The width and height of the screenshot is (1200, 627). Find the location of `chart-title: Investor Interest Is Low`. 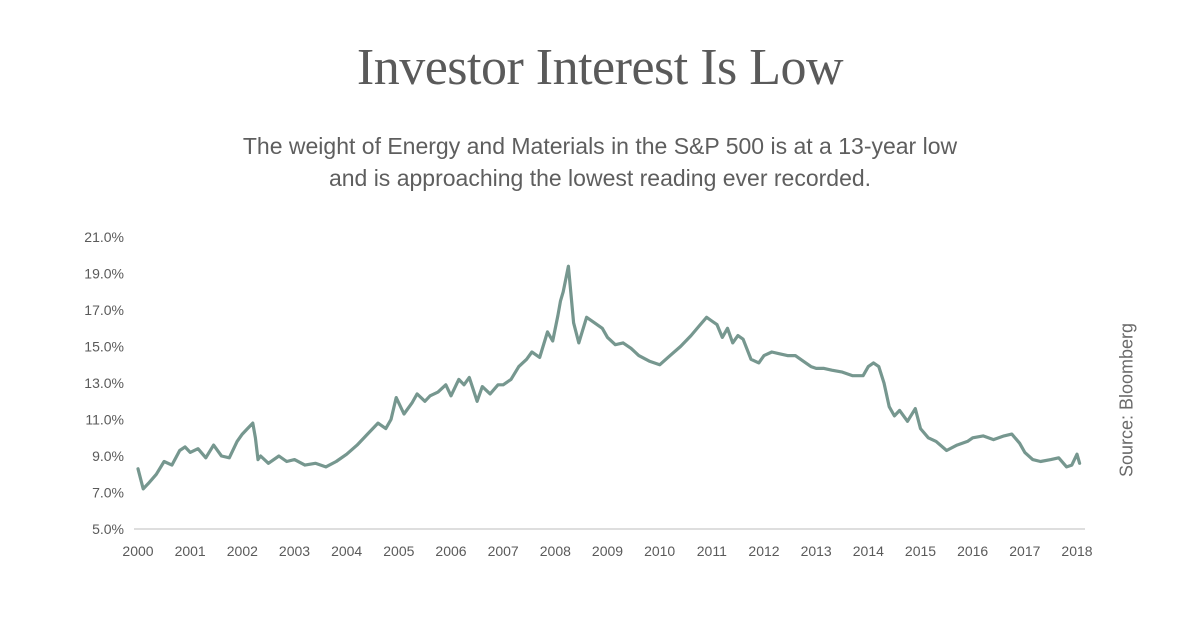

chart-title: Investor Interest Is Low is located at coordinates (600, 67).